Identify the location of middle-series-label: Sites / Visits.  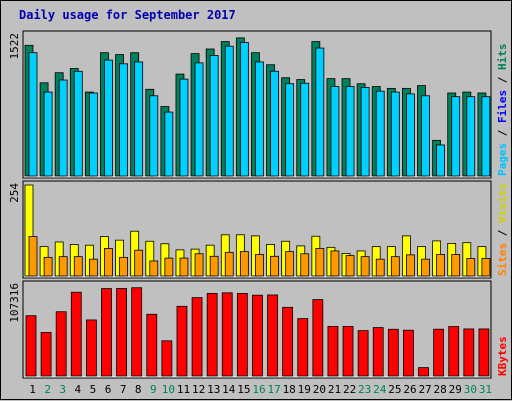
(502, 229).